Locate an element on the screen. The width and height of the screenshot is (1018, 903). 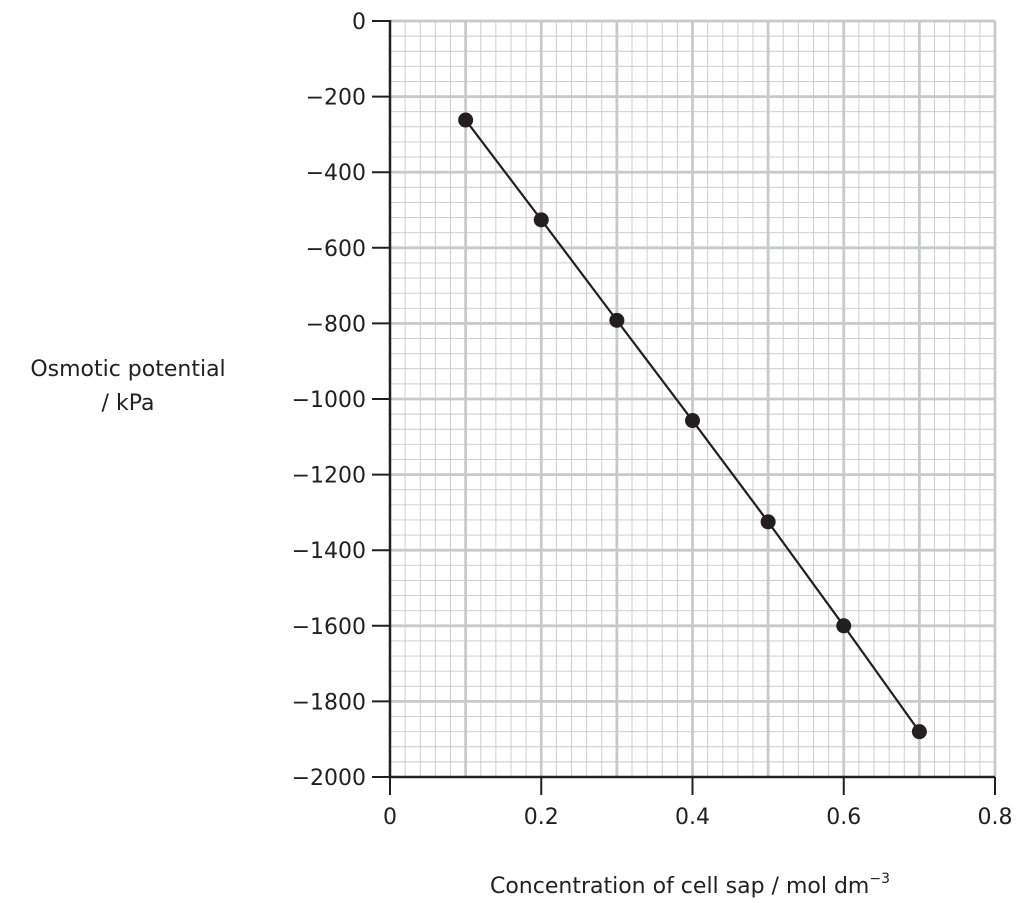
x-axis-title: Concentration of cell sap / mol dm−3 is located at coordinates (690, 885).